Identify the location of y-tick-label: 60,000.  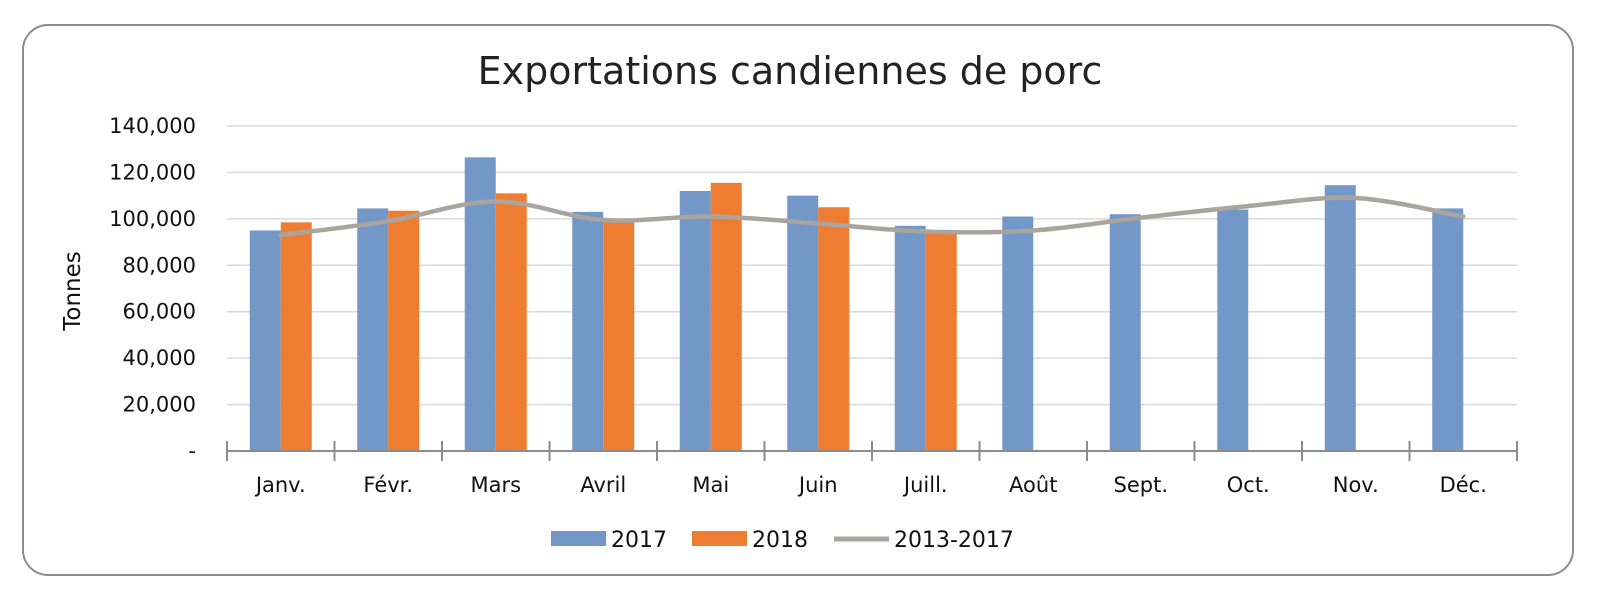
(159, 312).